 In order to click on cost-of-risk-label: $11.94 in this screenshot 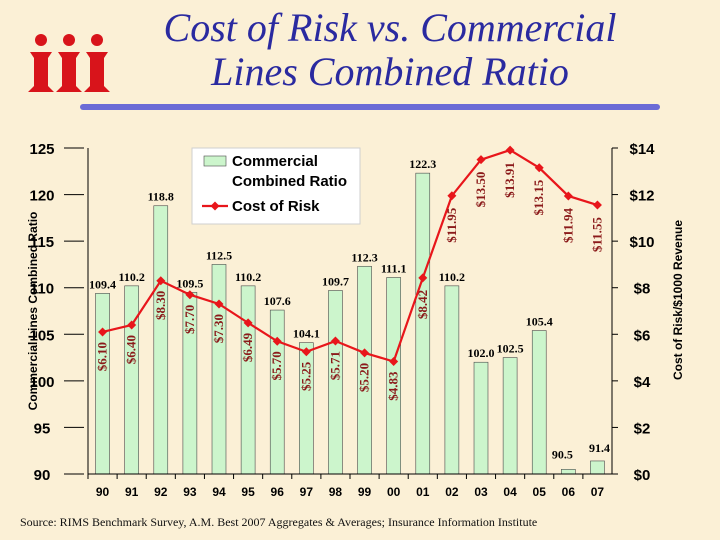, I will do `click(567, 225)`.